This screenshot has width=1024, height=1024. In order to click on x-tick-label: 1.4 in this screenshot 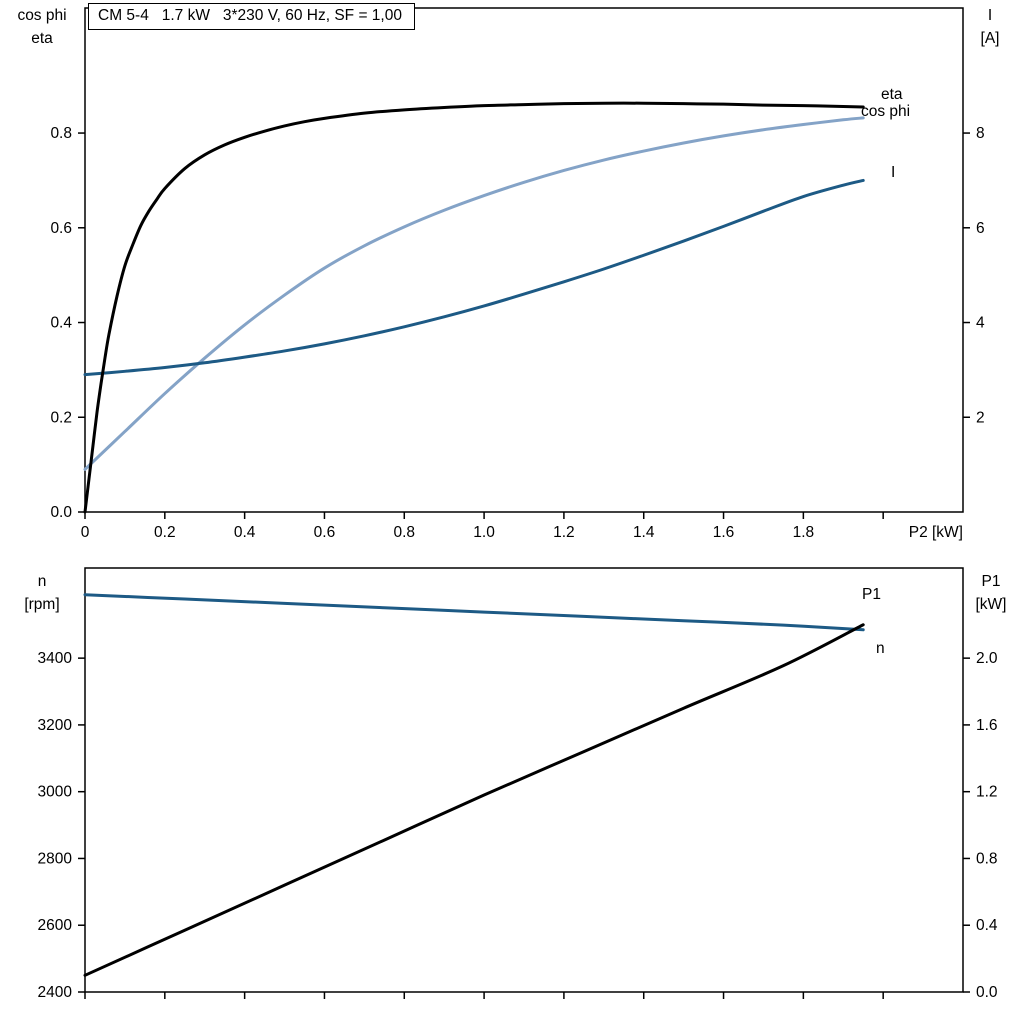, I will do `click(644, 532)`.